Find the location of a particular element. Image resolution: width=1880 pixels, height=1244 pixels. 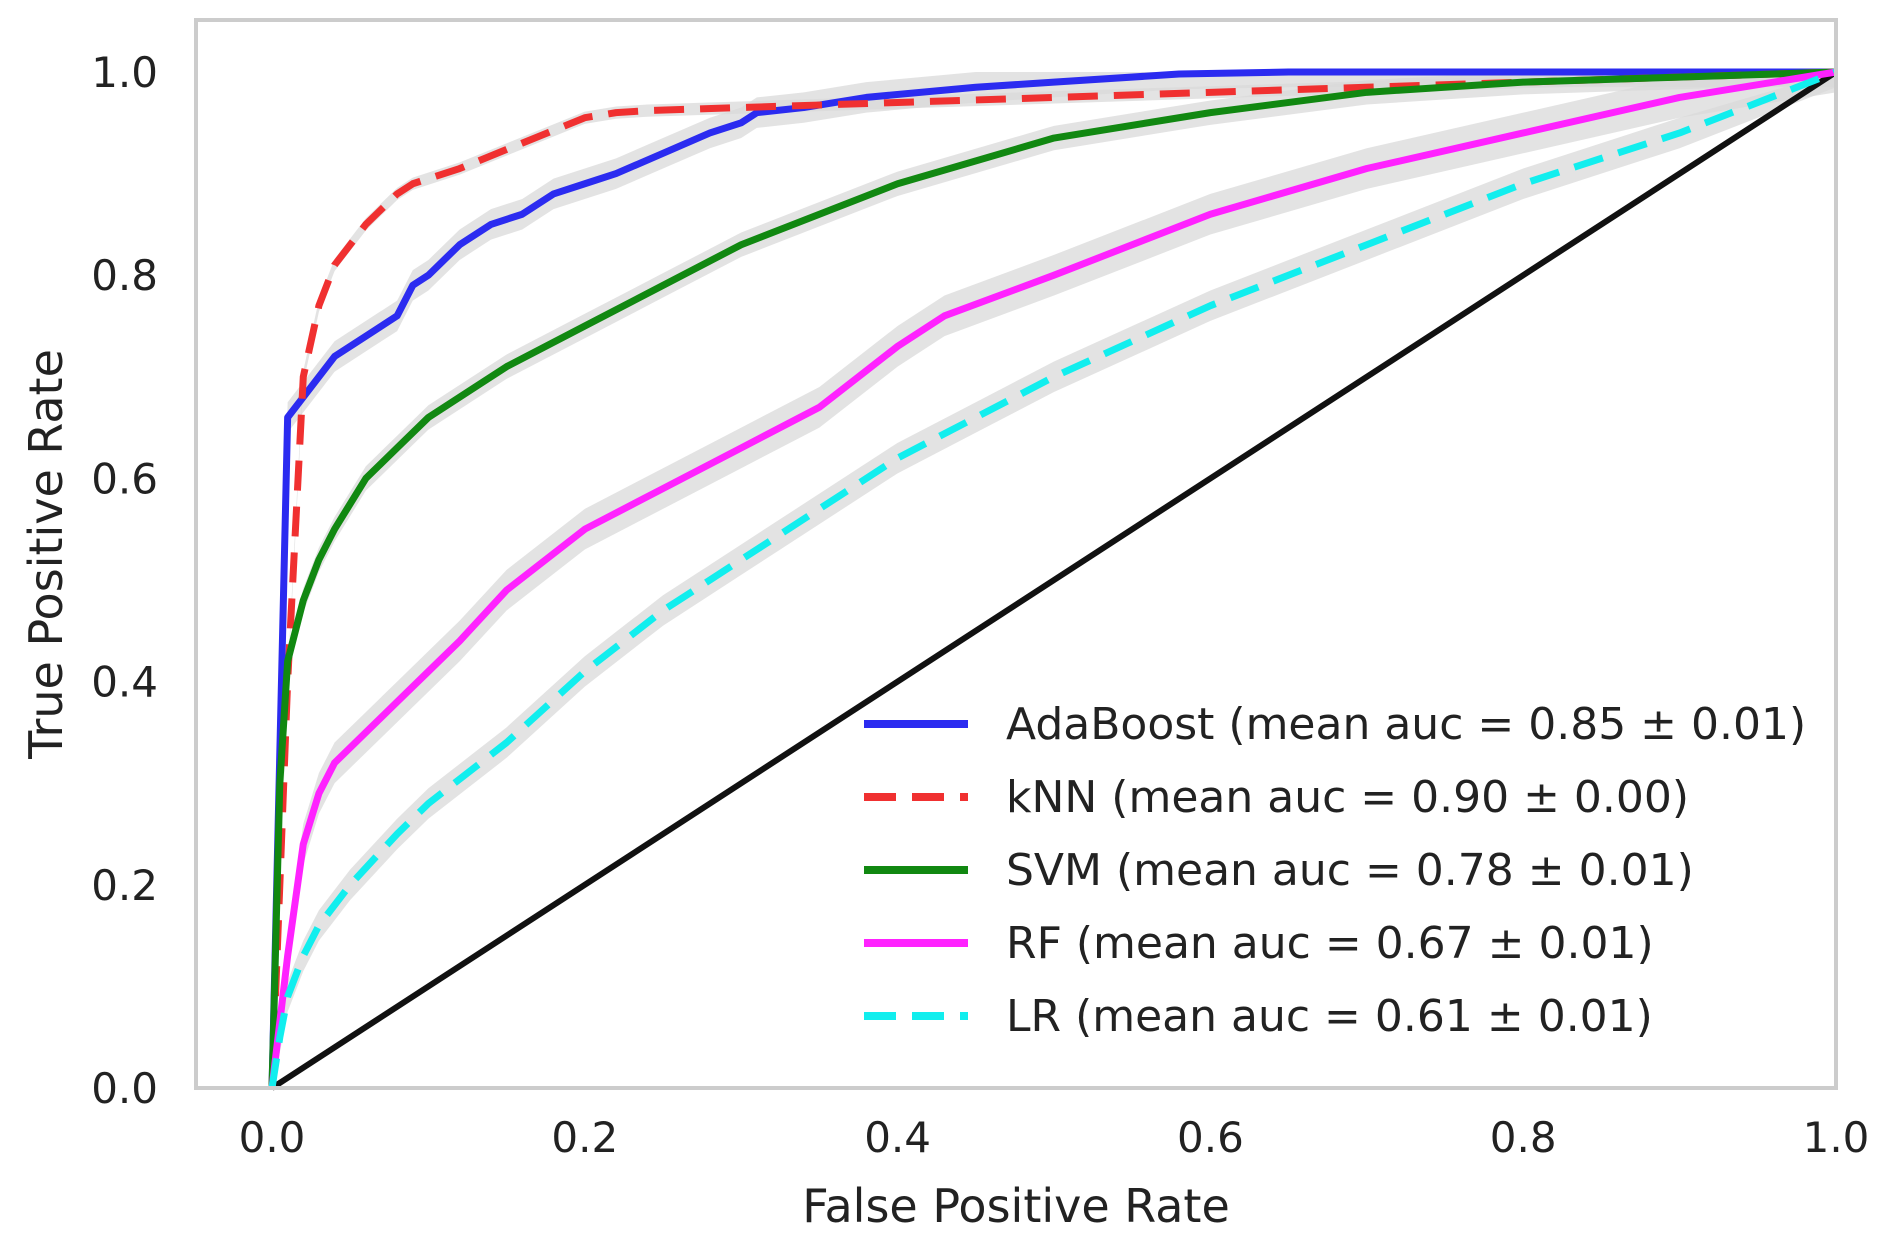

y-tick-labels: 0.0 0.2 0.4 0.6 0.8 1.0 is located at coordinates (124, 580).